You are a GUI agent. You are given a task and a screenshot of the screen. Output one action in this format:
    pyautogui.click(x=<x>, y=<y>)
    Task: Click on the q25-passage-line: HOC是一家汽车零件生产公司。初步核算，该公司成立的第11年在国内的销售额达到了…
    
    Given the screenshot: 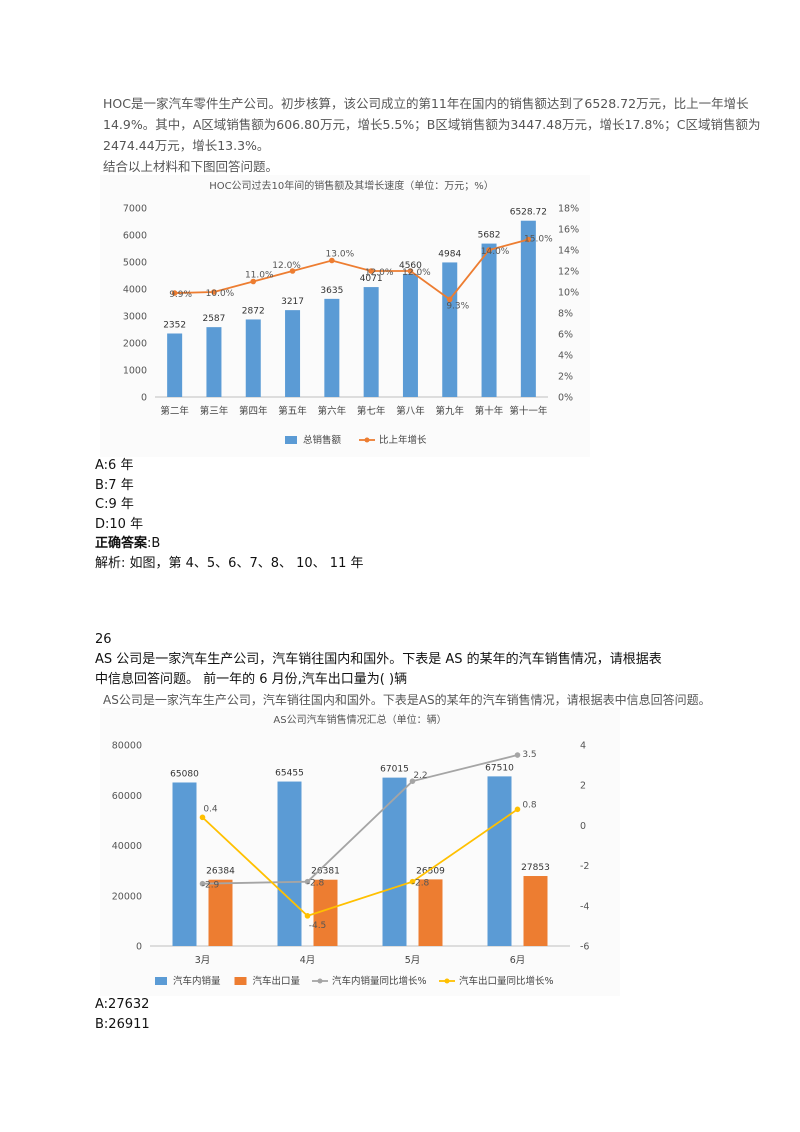 What is the action you would take?
    pyautogui.click(x=426, y=103)
    